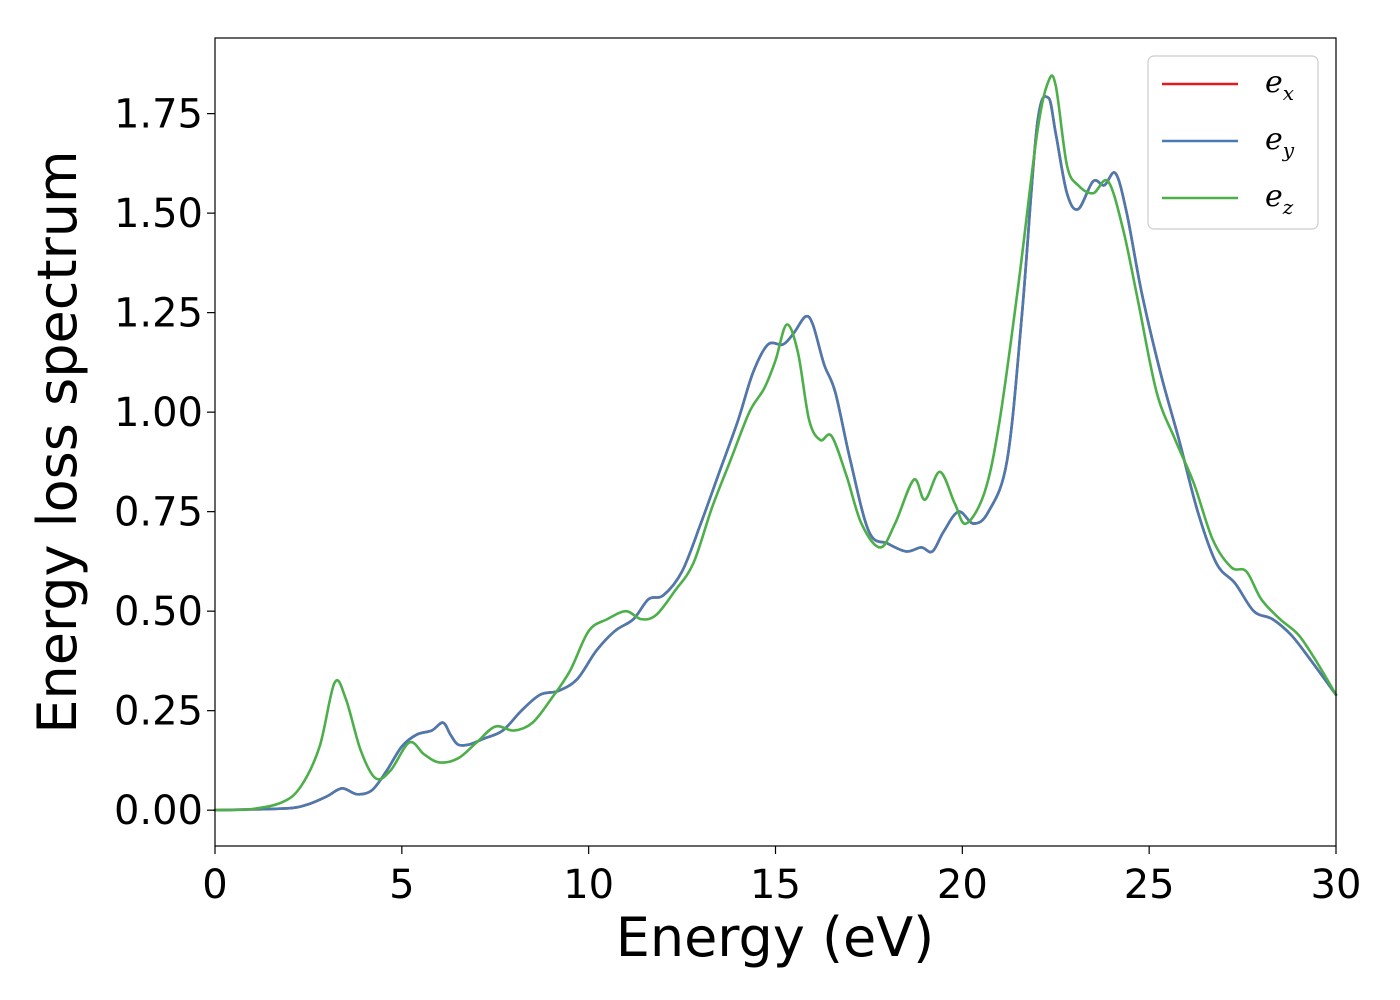 The width and height of the screenshot is (1400, 1000). Describe the element at coordinates (588, 885) in the screenshot. I see `x-tick-label: 10` at that location.